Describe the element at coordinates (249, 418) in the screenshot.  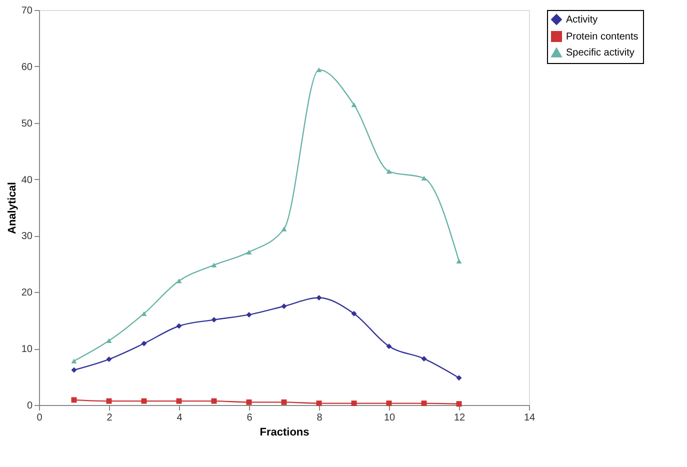
I see `x-tick-label: 6` at that location.